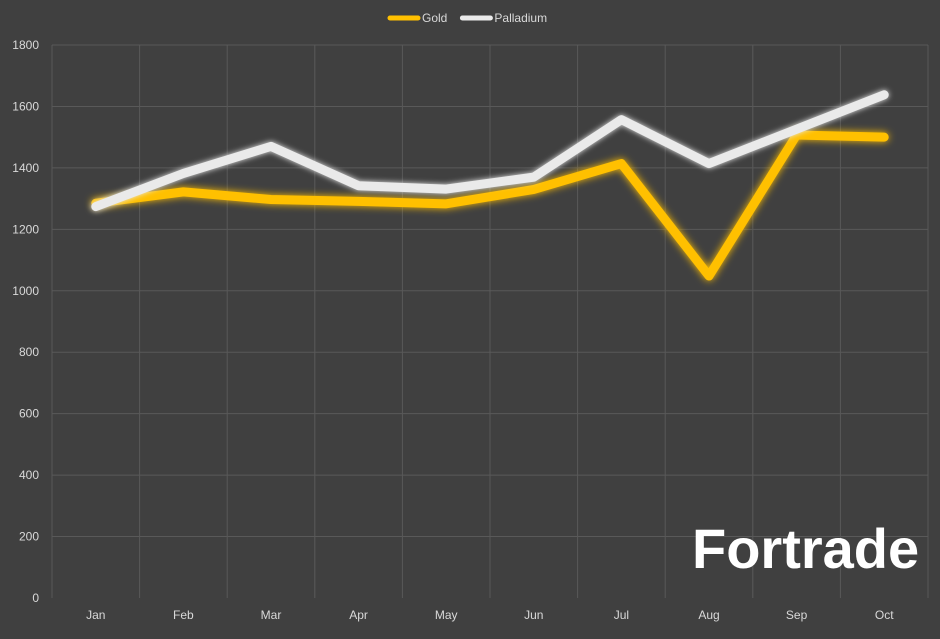  What do you see at coordinates (708, 615) in the screenshot?
I see `x-tick-label: Aug` at bounding box center [708, 615].